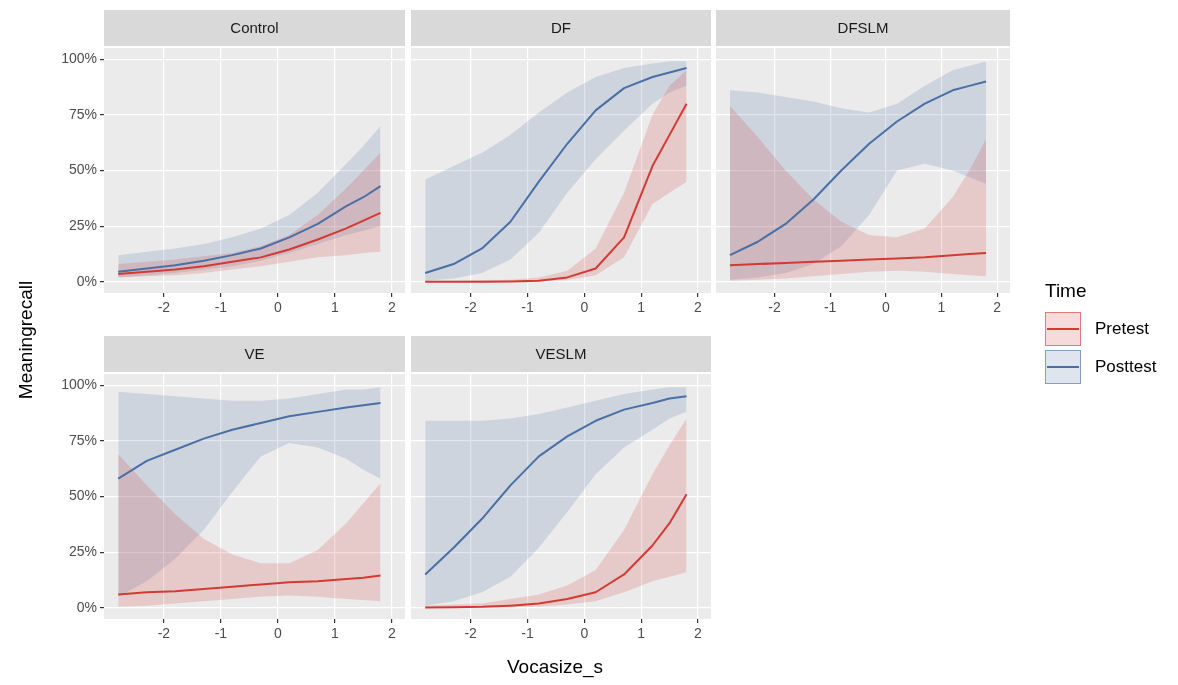  I want to click on legend-title: Time, so click(1066, 291).